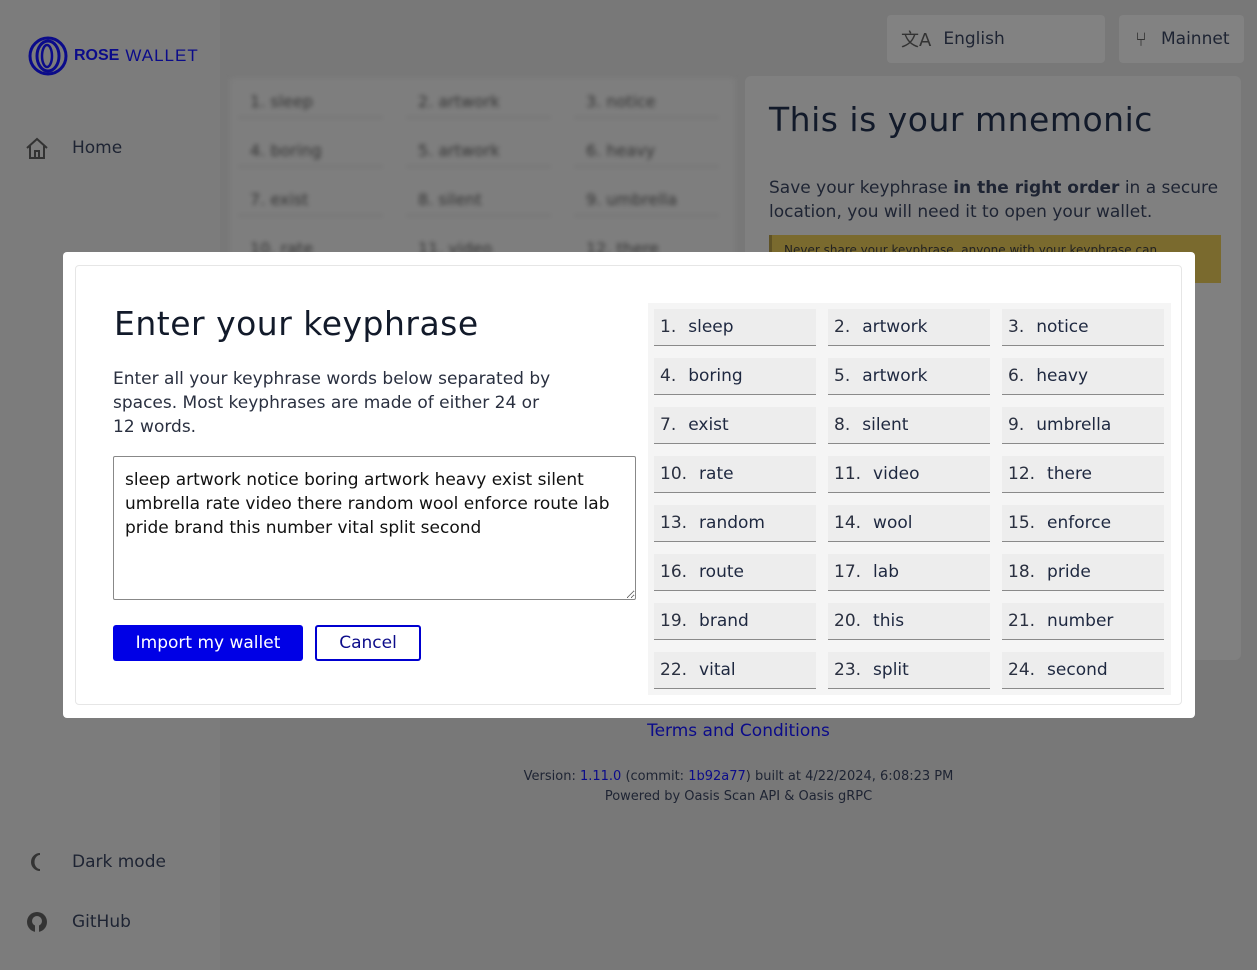 This screenshot has height=970, width=1257. What do you see at coordinates (97, 148) in the screenshot?
I see `sidebar-item-label: Home` at bounding box center [97, 148].